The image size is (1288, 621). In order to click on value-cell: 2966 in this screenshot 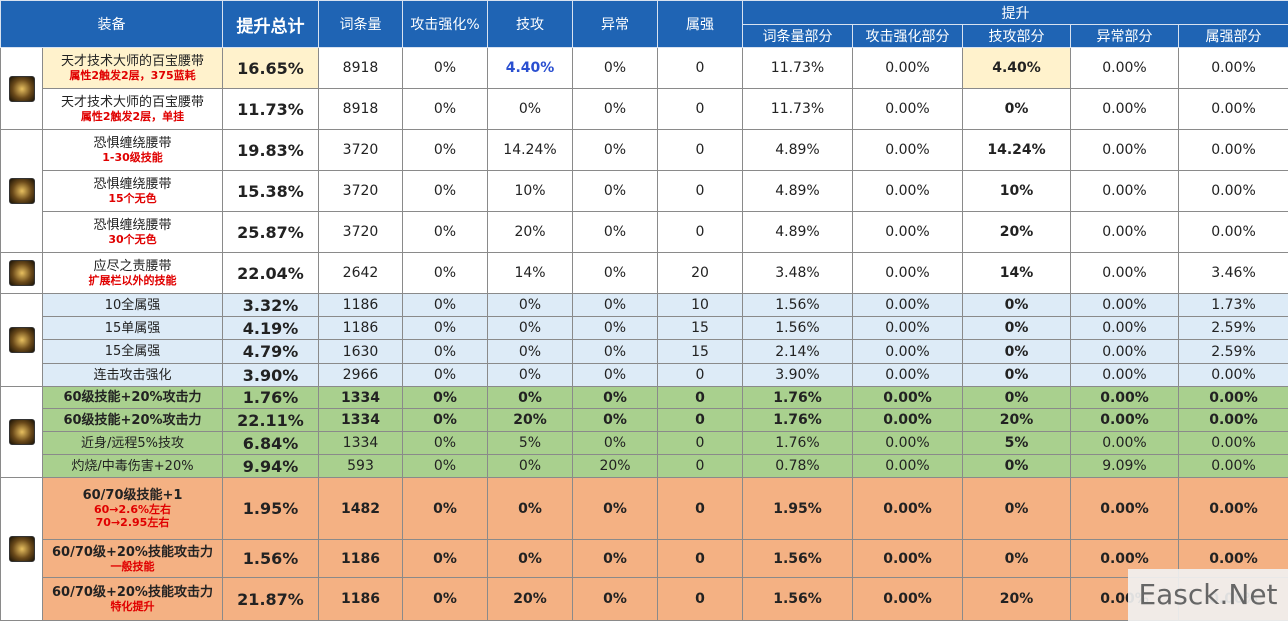, I will do `click(360, 375)`.